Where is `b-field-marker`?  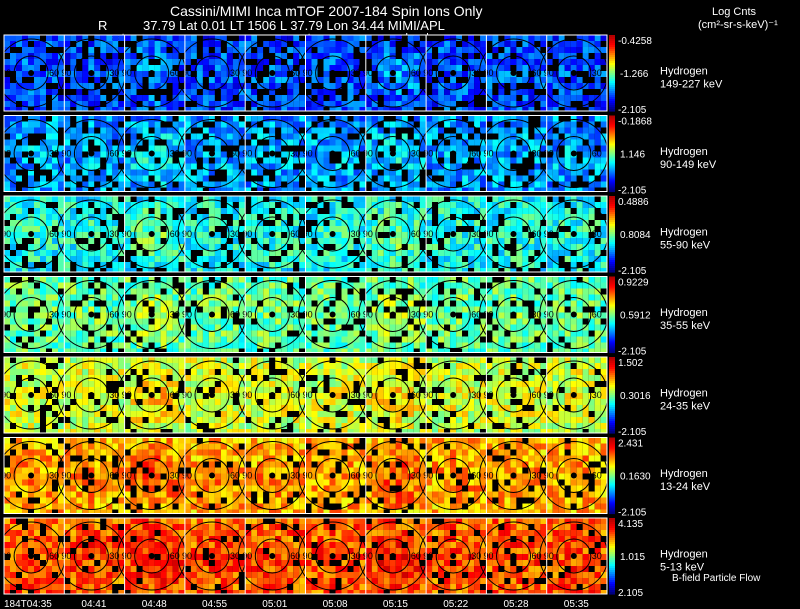 b-field-marker is located at coordinates (573, 234).